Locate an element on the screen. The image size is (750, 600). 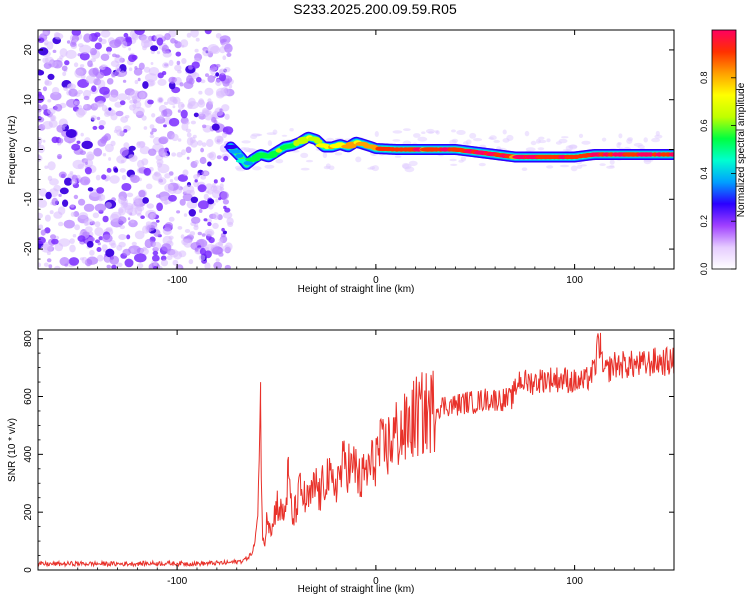
heatmap-ytick-label: -10 is located at coordinates (28, 199).